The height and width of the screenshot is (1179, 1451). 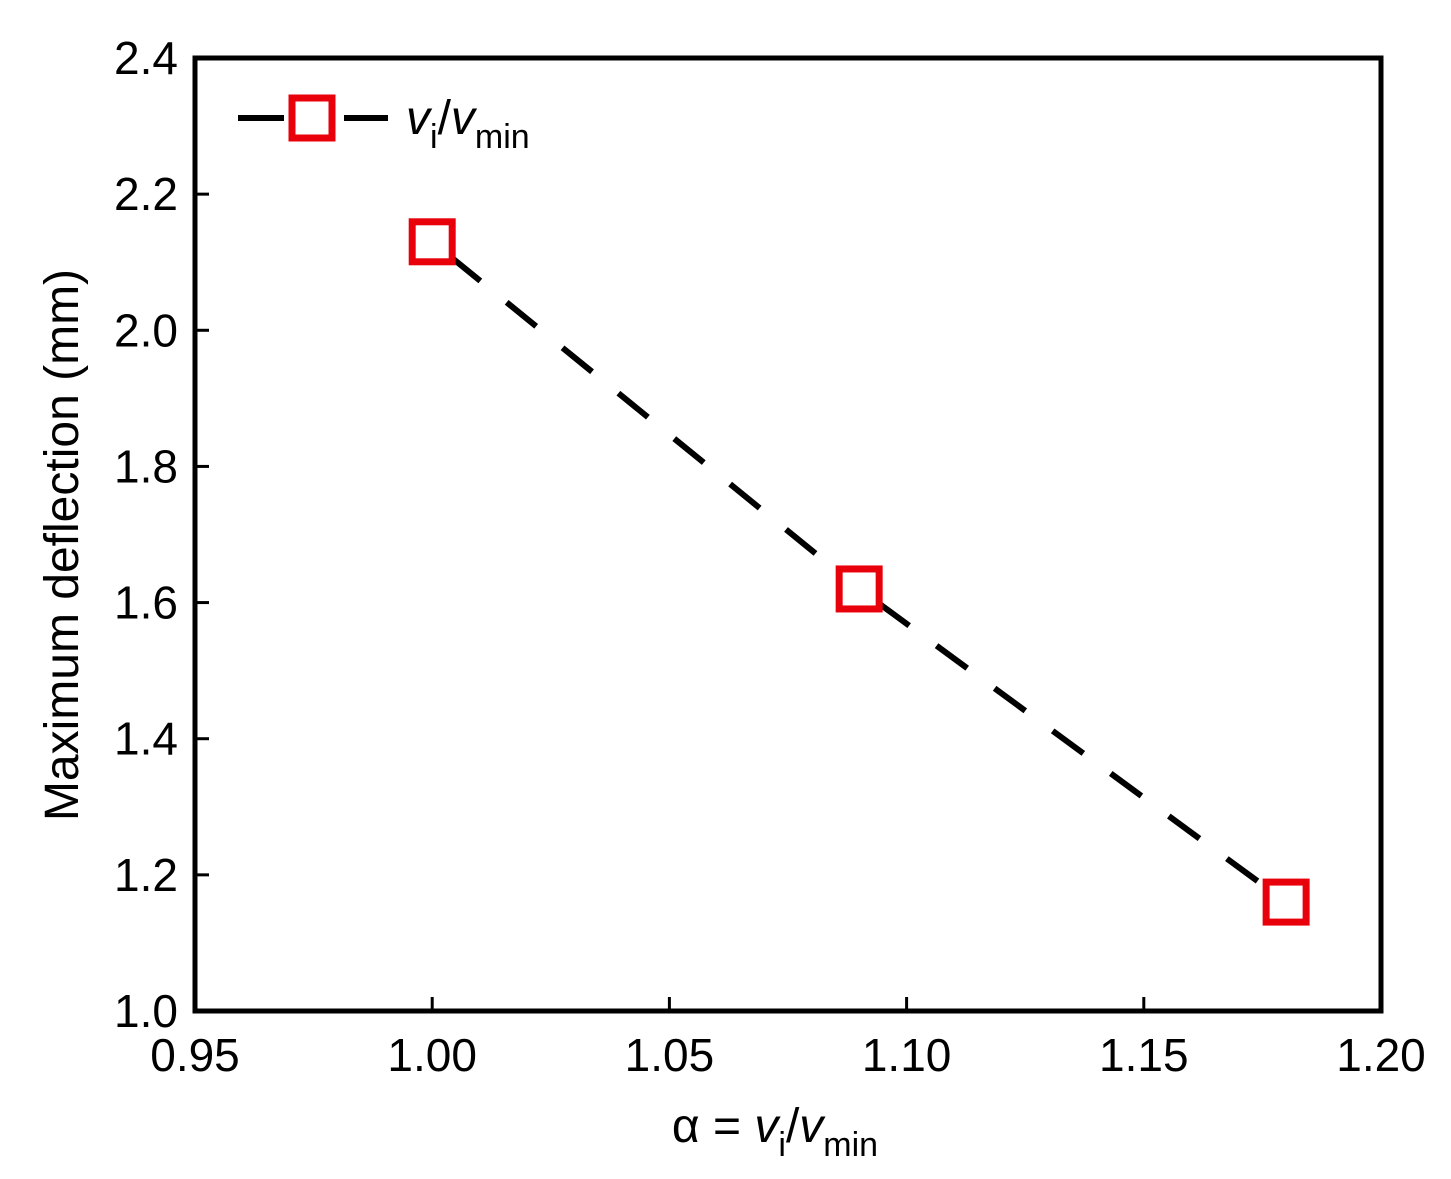 What do you see at coordinates (62, 545) in the screenshot?
I see `y-axis-title: Maximum deflection (mm)` at bounding box center [62, 545].